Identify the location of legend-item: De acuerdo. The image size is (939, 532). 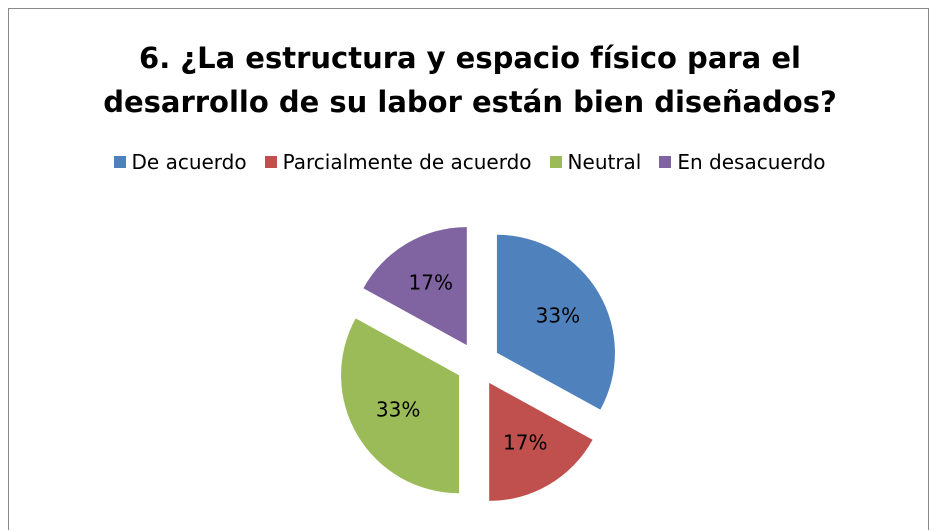
(180, 162).